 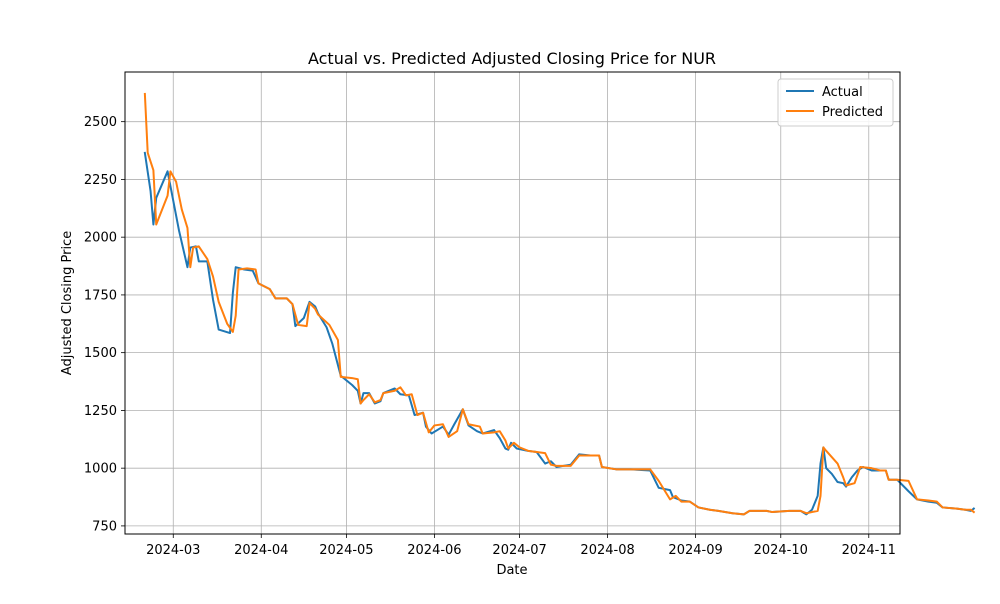 I want to click on legend-label-predicted: Predicted, so click(x=852, y=112).